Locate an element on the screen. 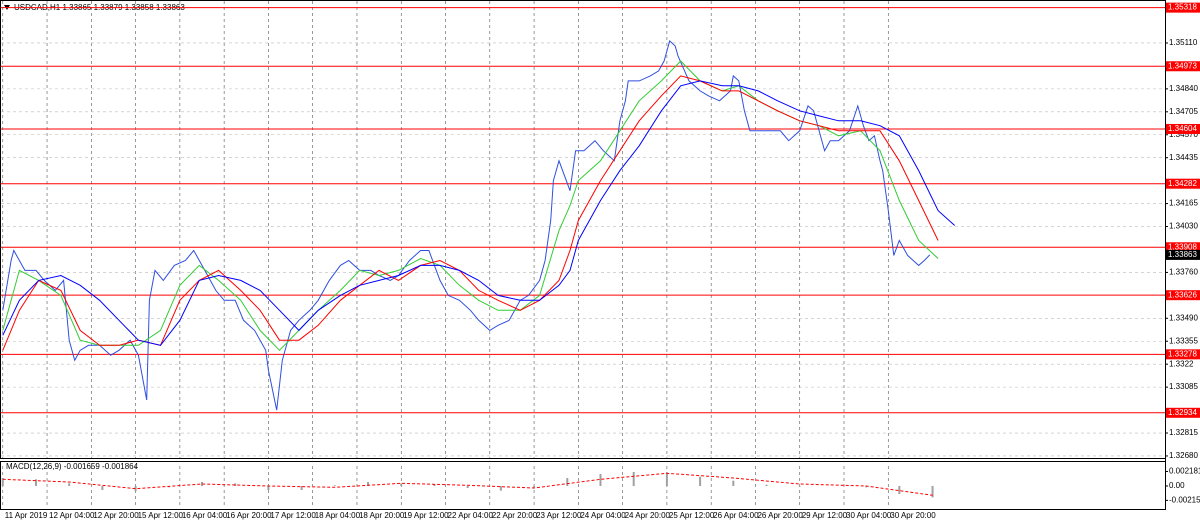 This screenshot has height=528, width=1200. y-tick-label: 1.33490 is located at coordinates (1183, 317).